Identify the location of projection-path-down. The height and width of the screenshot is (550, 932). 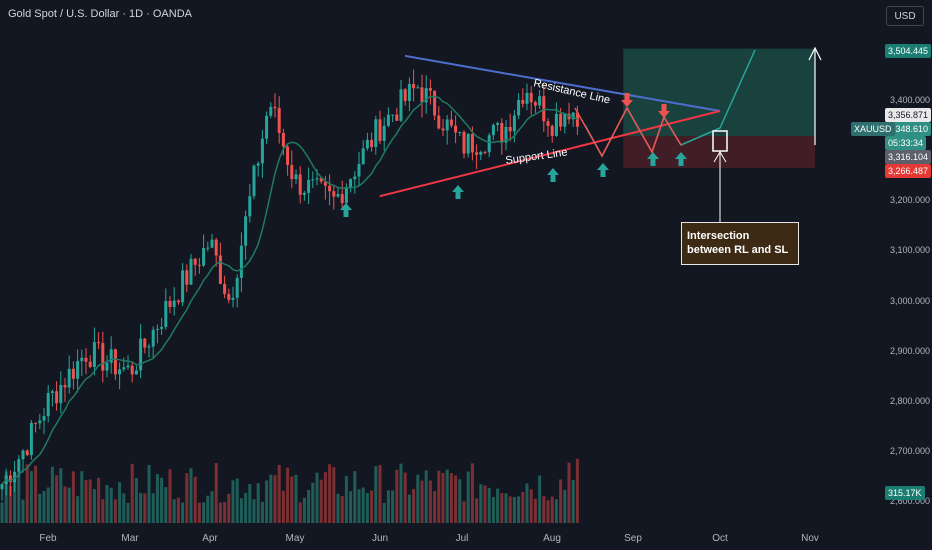
(628, 132).